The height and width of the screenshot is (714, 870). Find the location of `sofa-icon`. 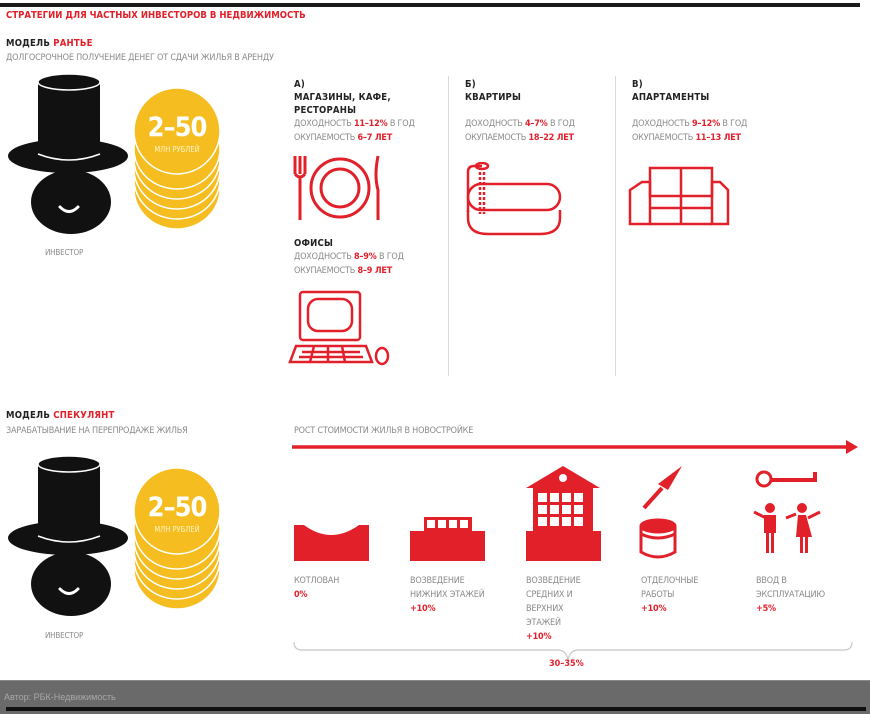

sofa-icon is located at coordinates (679, 196).